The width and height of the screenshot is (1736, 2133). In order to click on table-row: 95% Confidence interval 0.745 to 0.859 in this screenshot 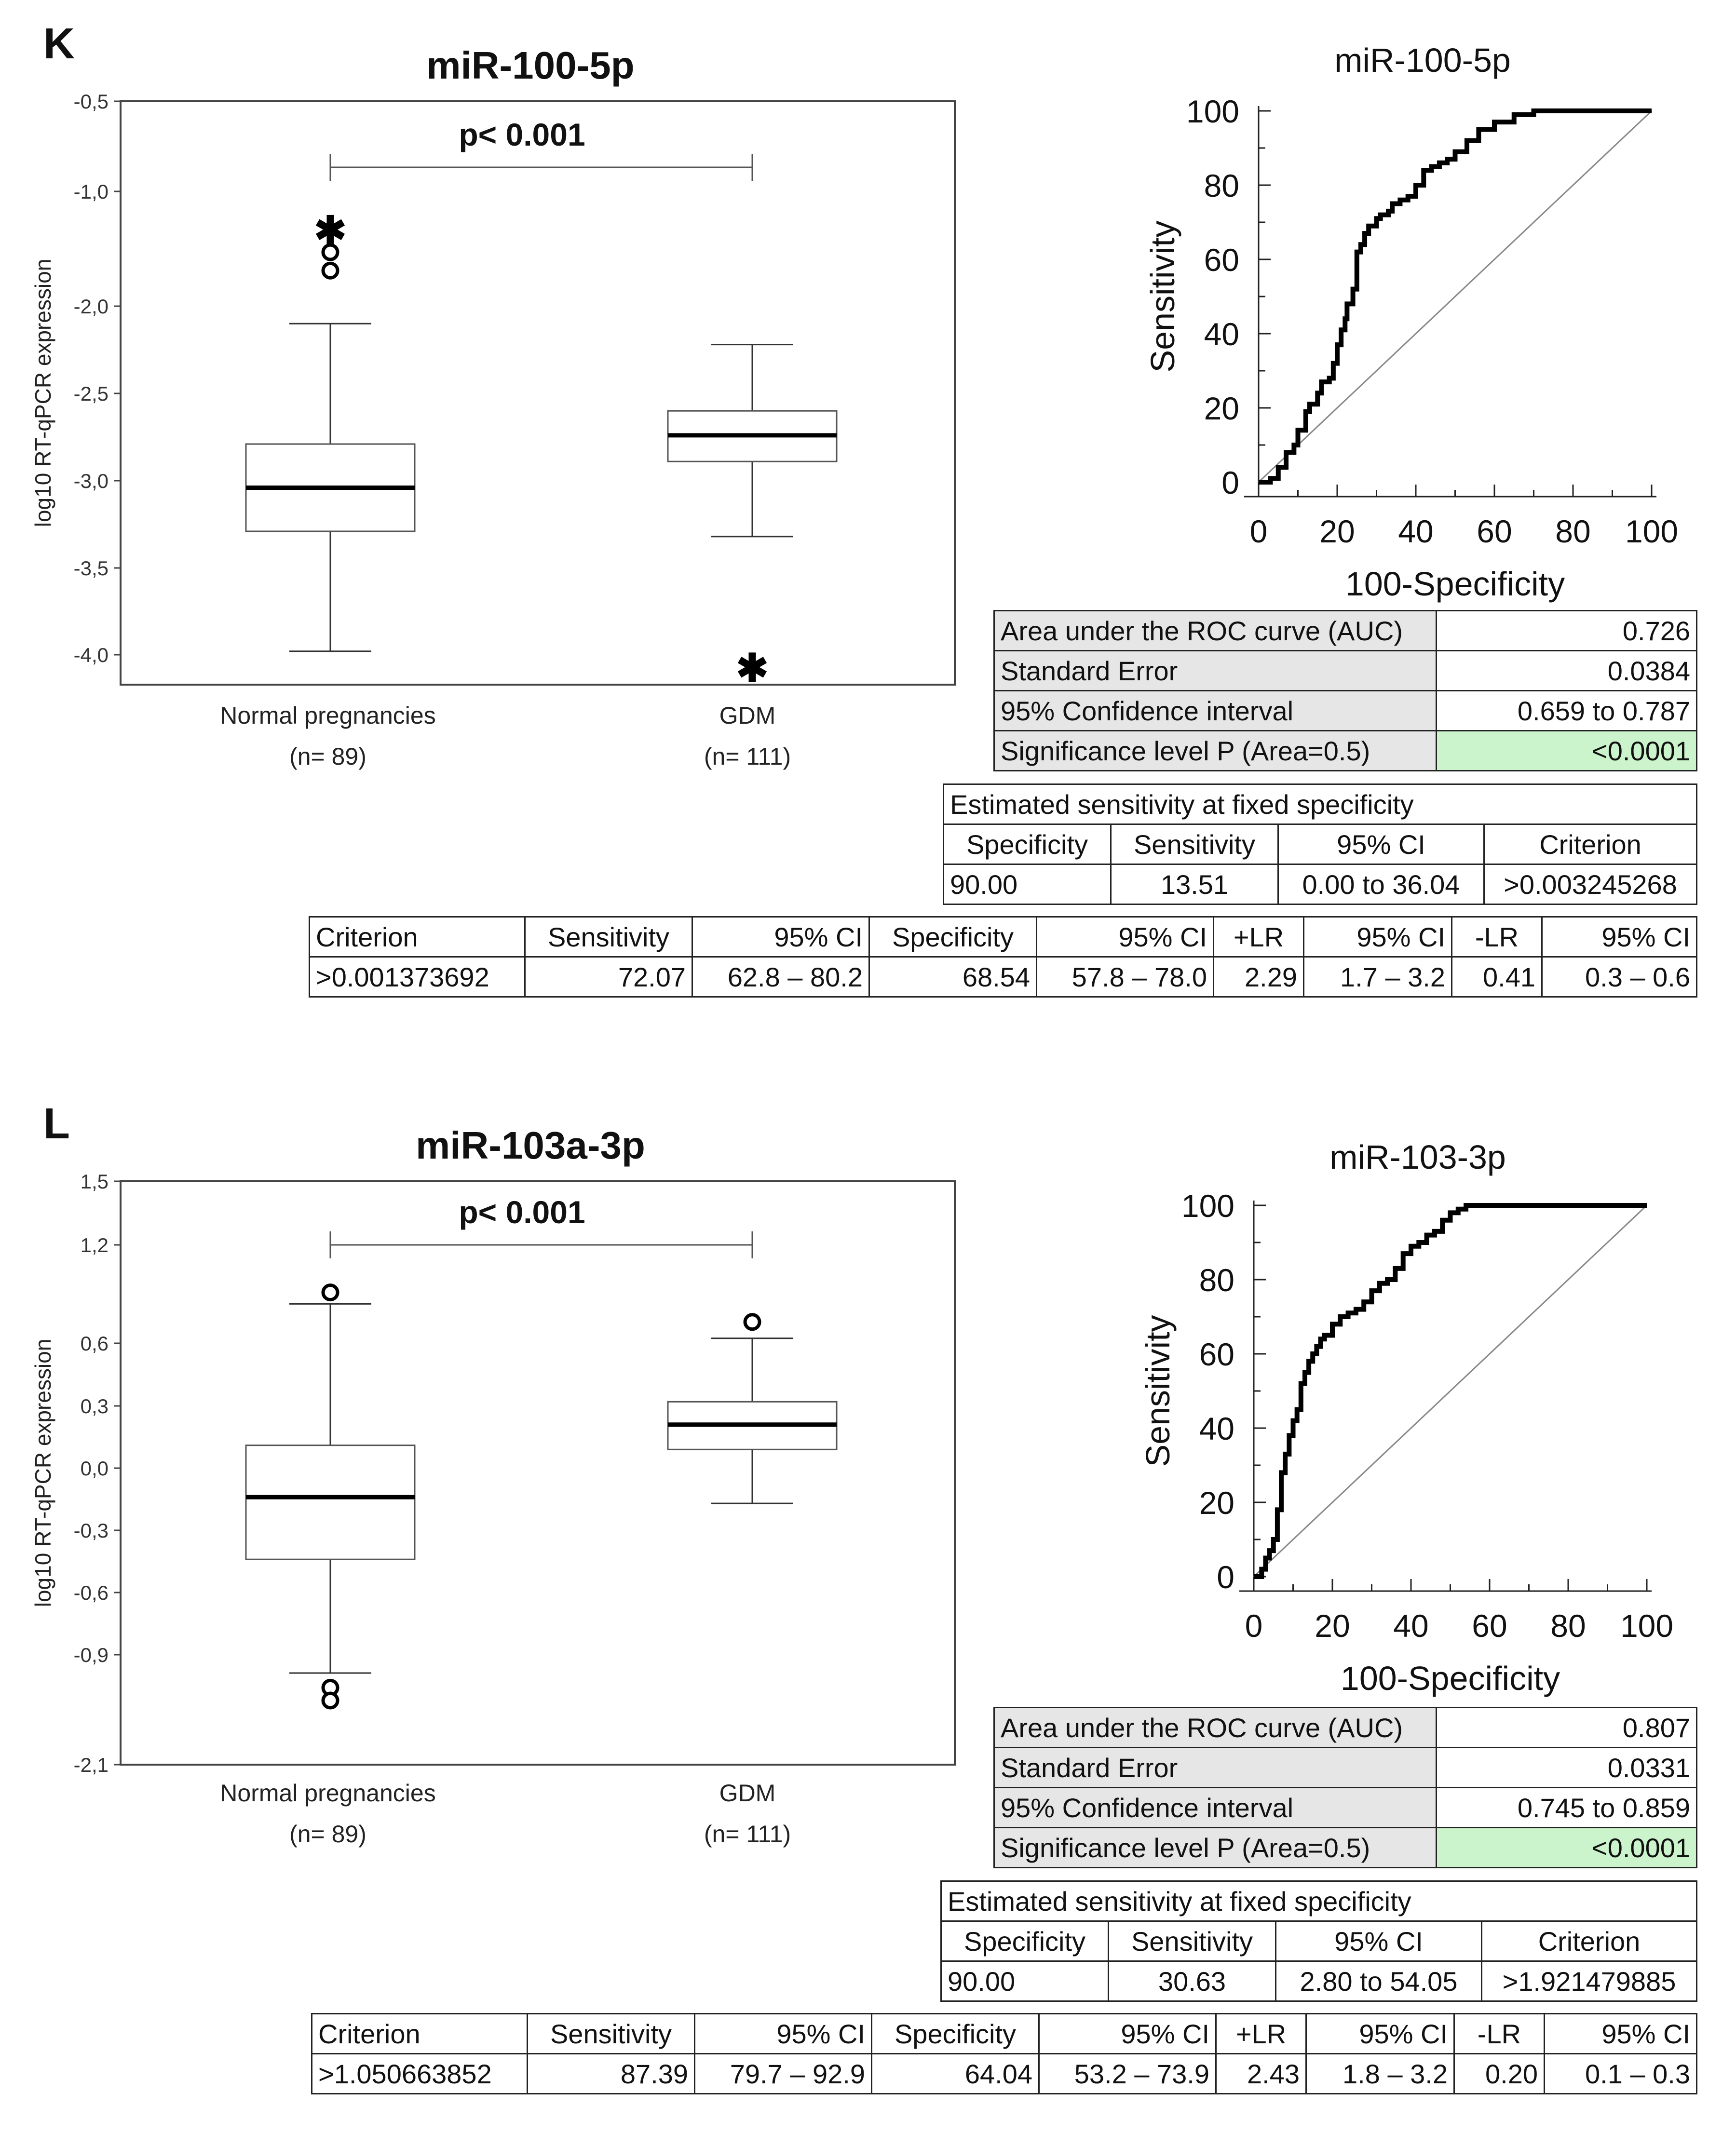, I will do `click(1345, 1807)`.